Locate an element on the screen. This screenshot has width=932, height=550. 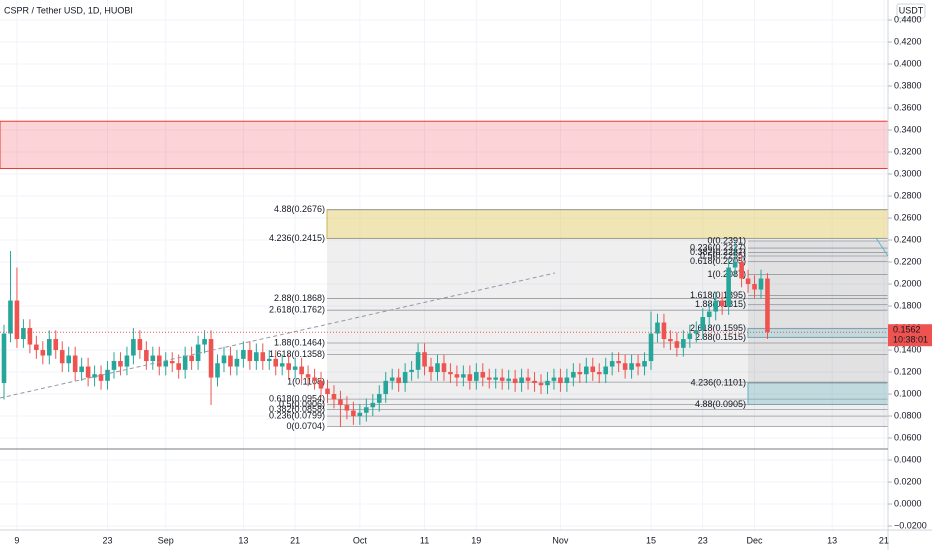
y-tick-label: 0.0200 is located at coordinates (908, 481).